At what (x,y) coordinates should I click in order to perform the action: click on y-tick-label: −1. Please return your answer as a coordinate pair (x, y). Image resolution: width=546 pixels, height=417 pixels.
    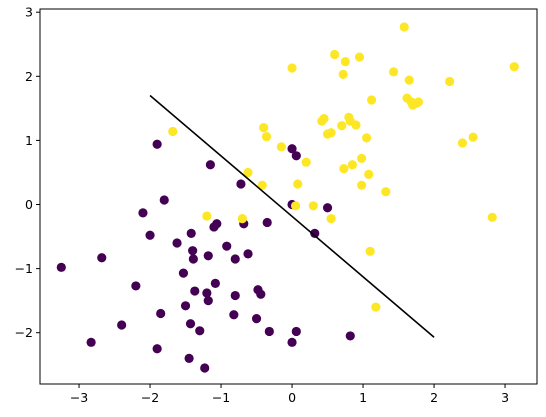
    Looking at the image, I should click on (24, 268).